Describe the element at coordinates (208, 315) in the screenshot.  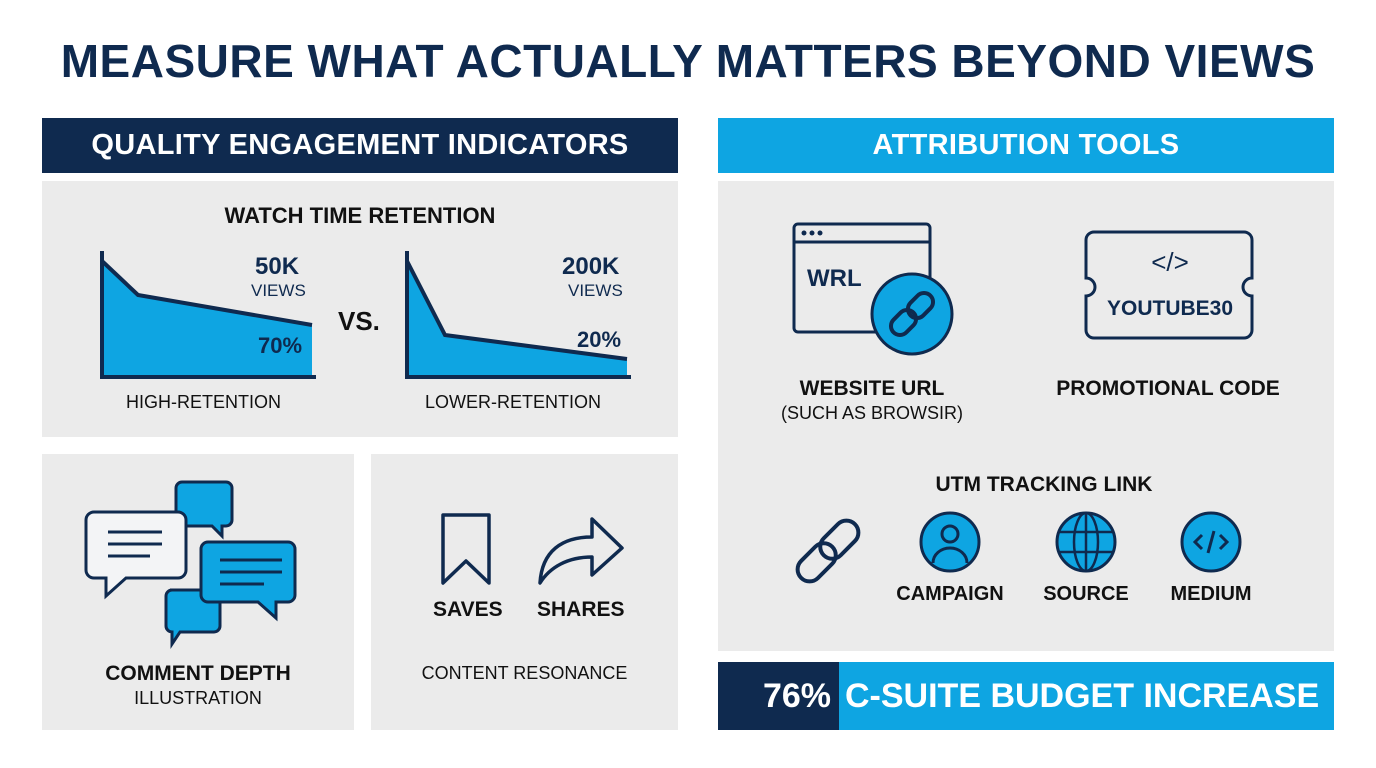
I see `high-retention-chart-icon` at that location.